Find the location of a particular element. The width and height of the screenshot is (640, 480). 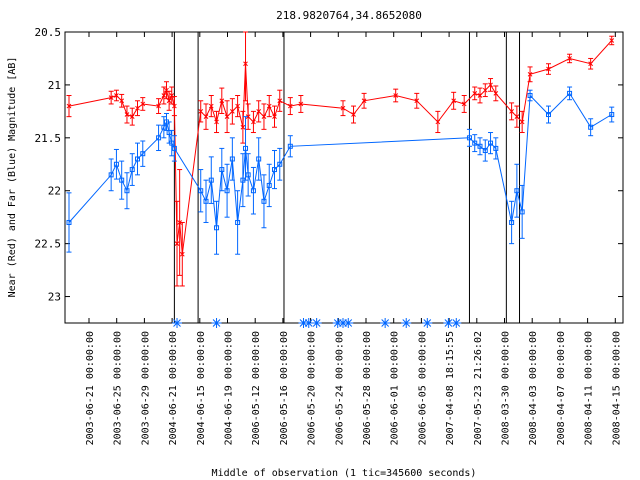

y-tick-label: 22.5 is located at coordinates (48, 244).